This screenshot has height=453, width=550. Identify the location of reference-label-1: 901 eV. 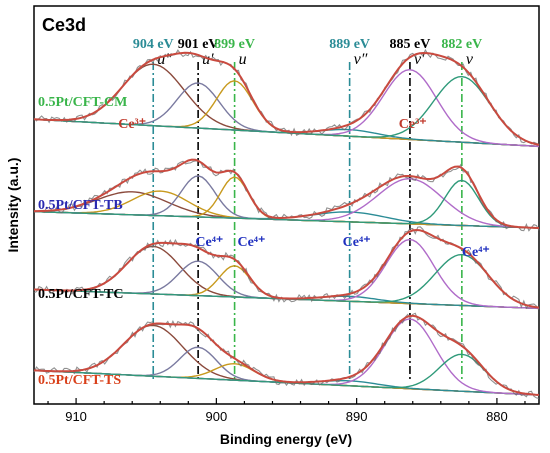
(198, 44).